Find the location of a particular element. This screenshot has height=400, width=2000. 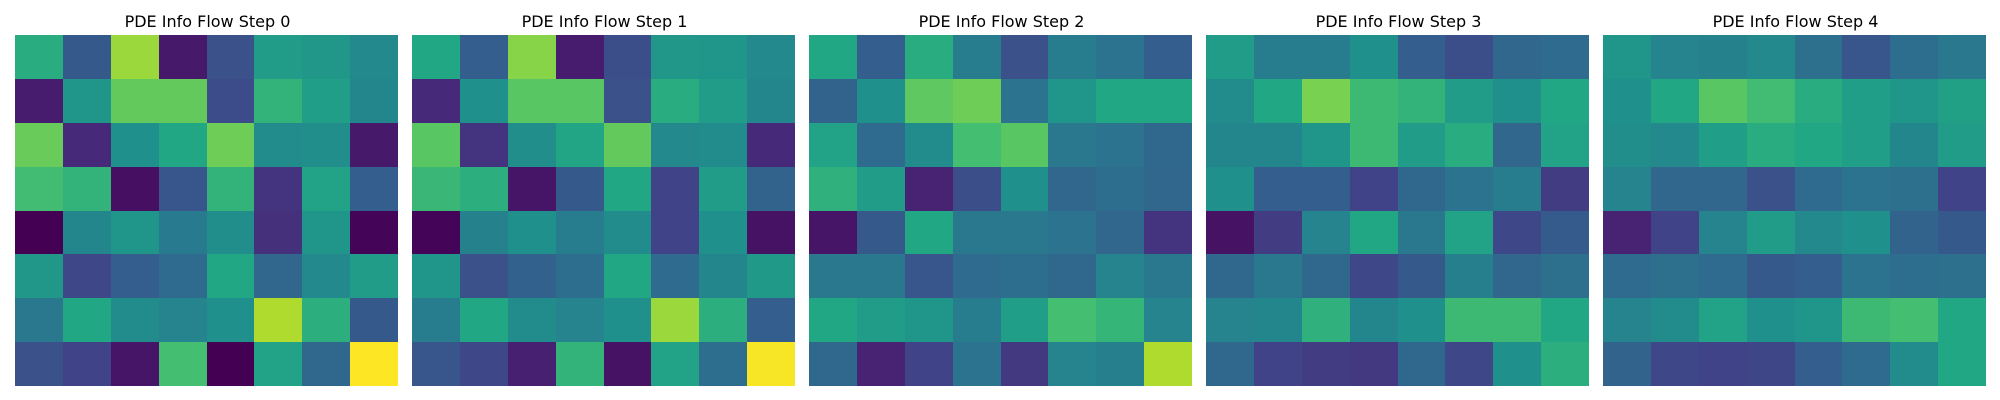

heatmap-cell-r3-c5 is located at coordinates (675, 188).